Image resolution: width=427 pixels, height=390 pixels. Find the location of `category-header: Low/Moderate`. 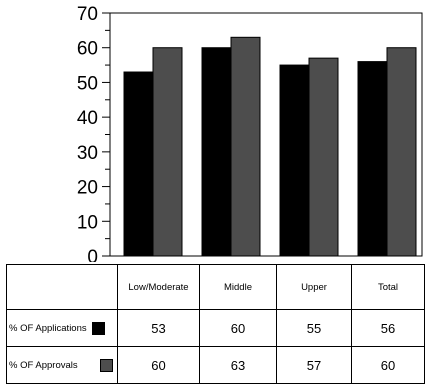

category-header: Low/Moderate is located at coordinates (158, 287).